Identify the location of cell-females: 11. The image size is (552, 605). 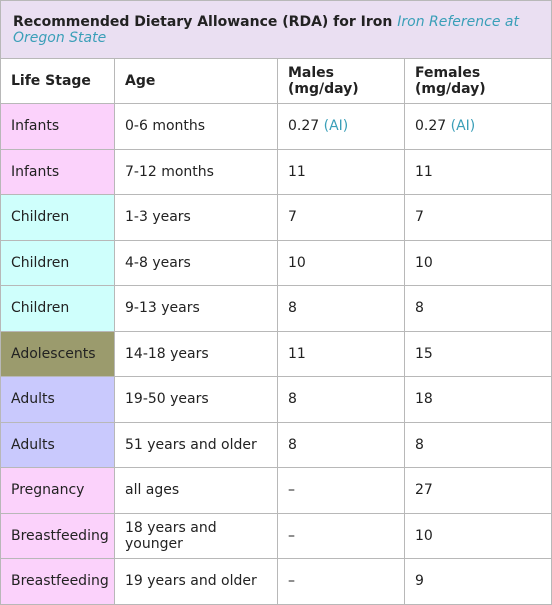
(477, 171).